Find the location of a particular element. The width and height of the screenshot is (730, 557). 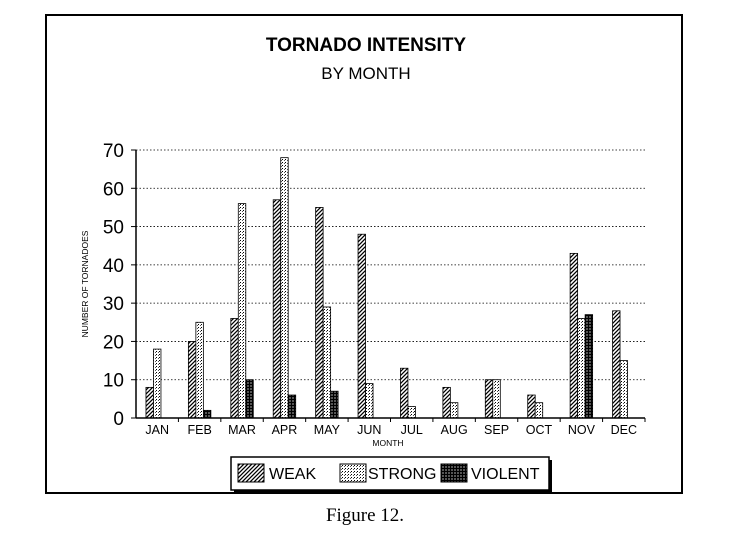

bar-weak-oct is located at coordinates (531, 406).